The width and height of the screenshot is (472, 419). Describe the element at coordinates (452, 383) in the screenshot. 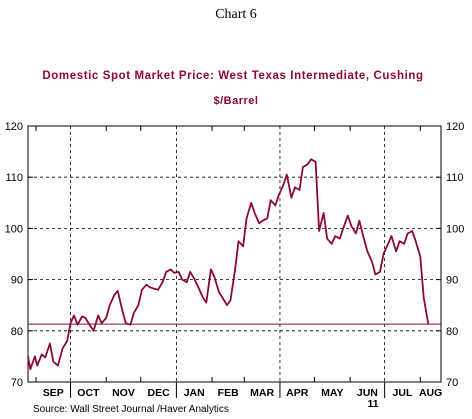

I see `y-tick-label-right: 70` at that location.